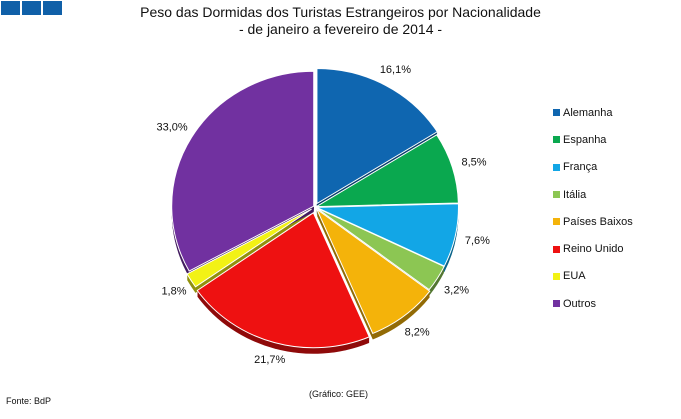  I want to click on legend-label: Outros, so click(580, 303).